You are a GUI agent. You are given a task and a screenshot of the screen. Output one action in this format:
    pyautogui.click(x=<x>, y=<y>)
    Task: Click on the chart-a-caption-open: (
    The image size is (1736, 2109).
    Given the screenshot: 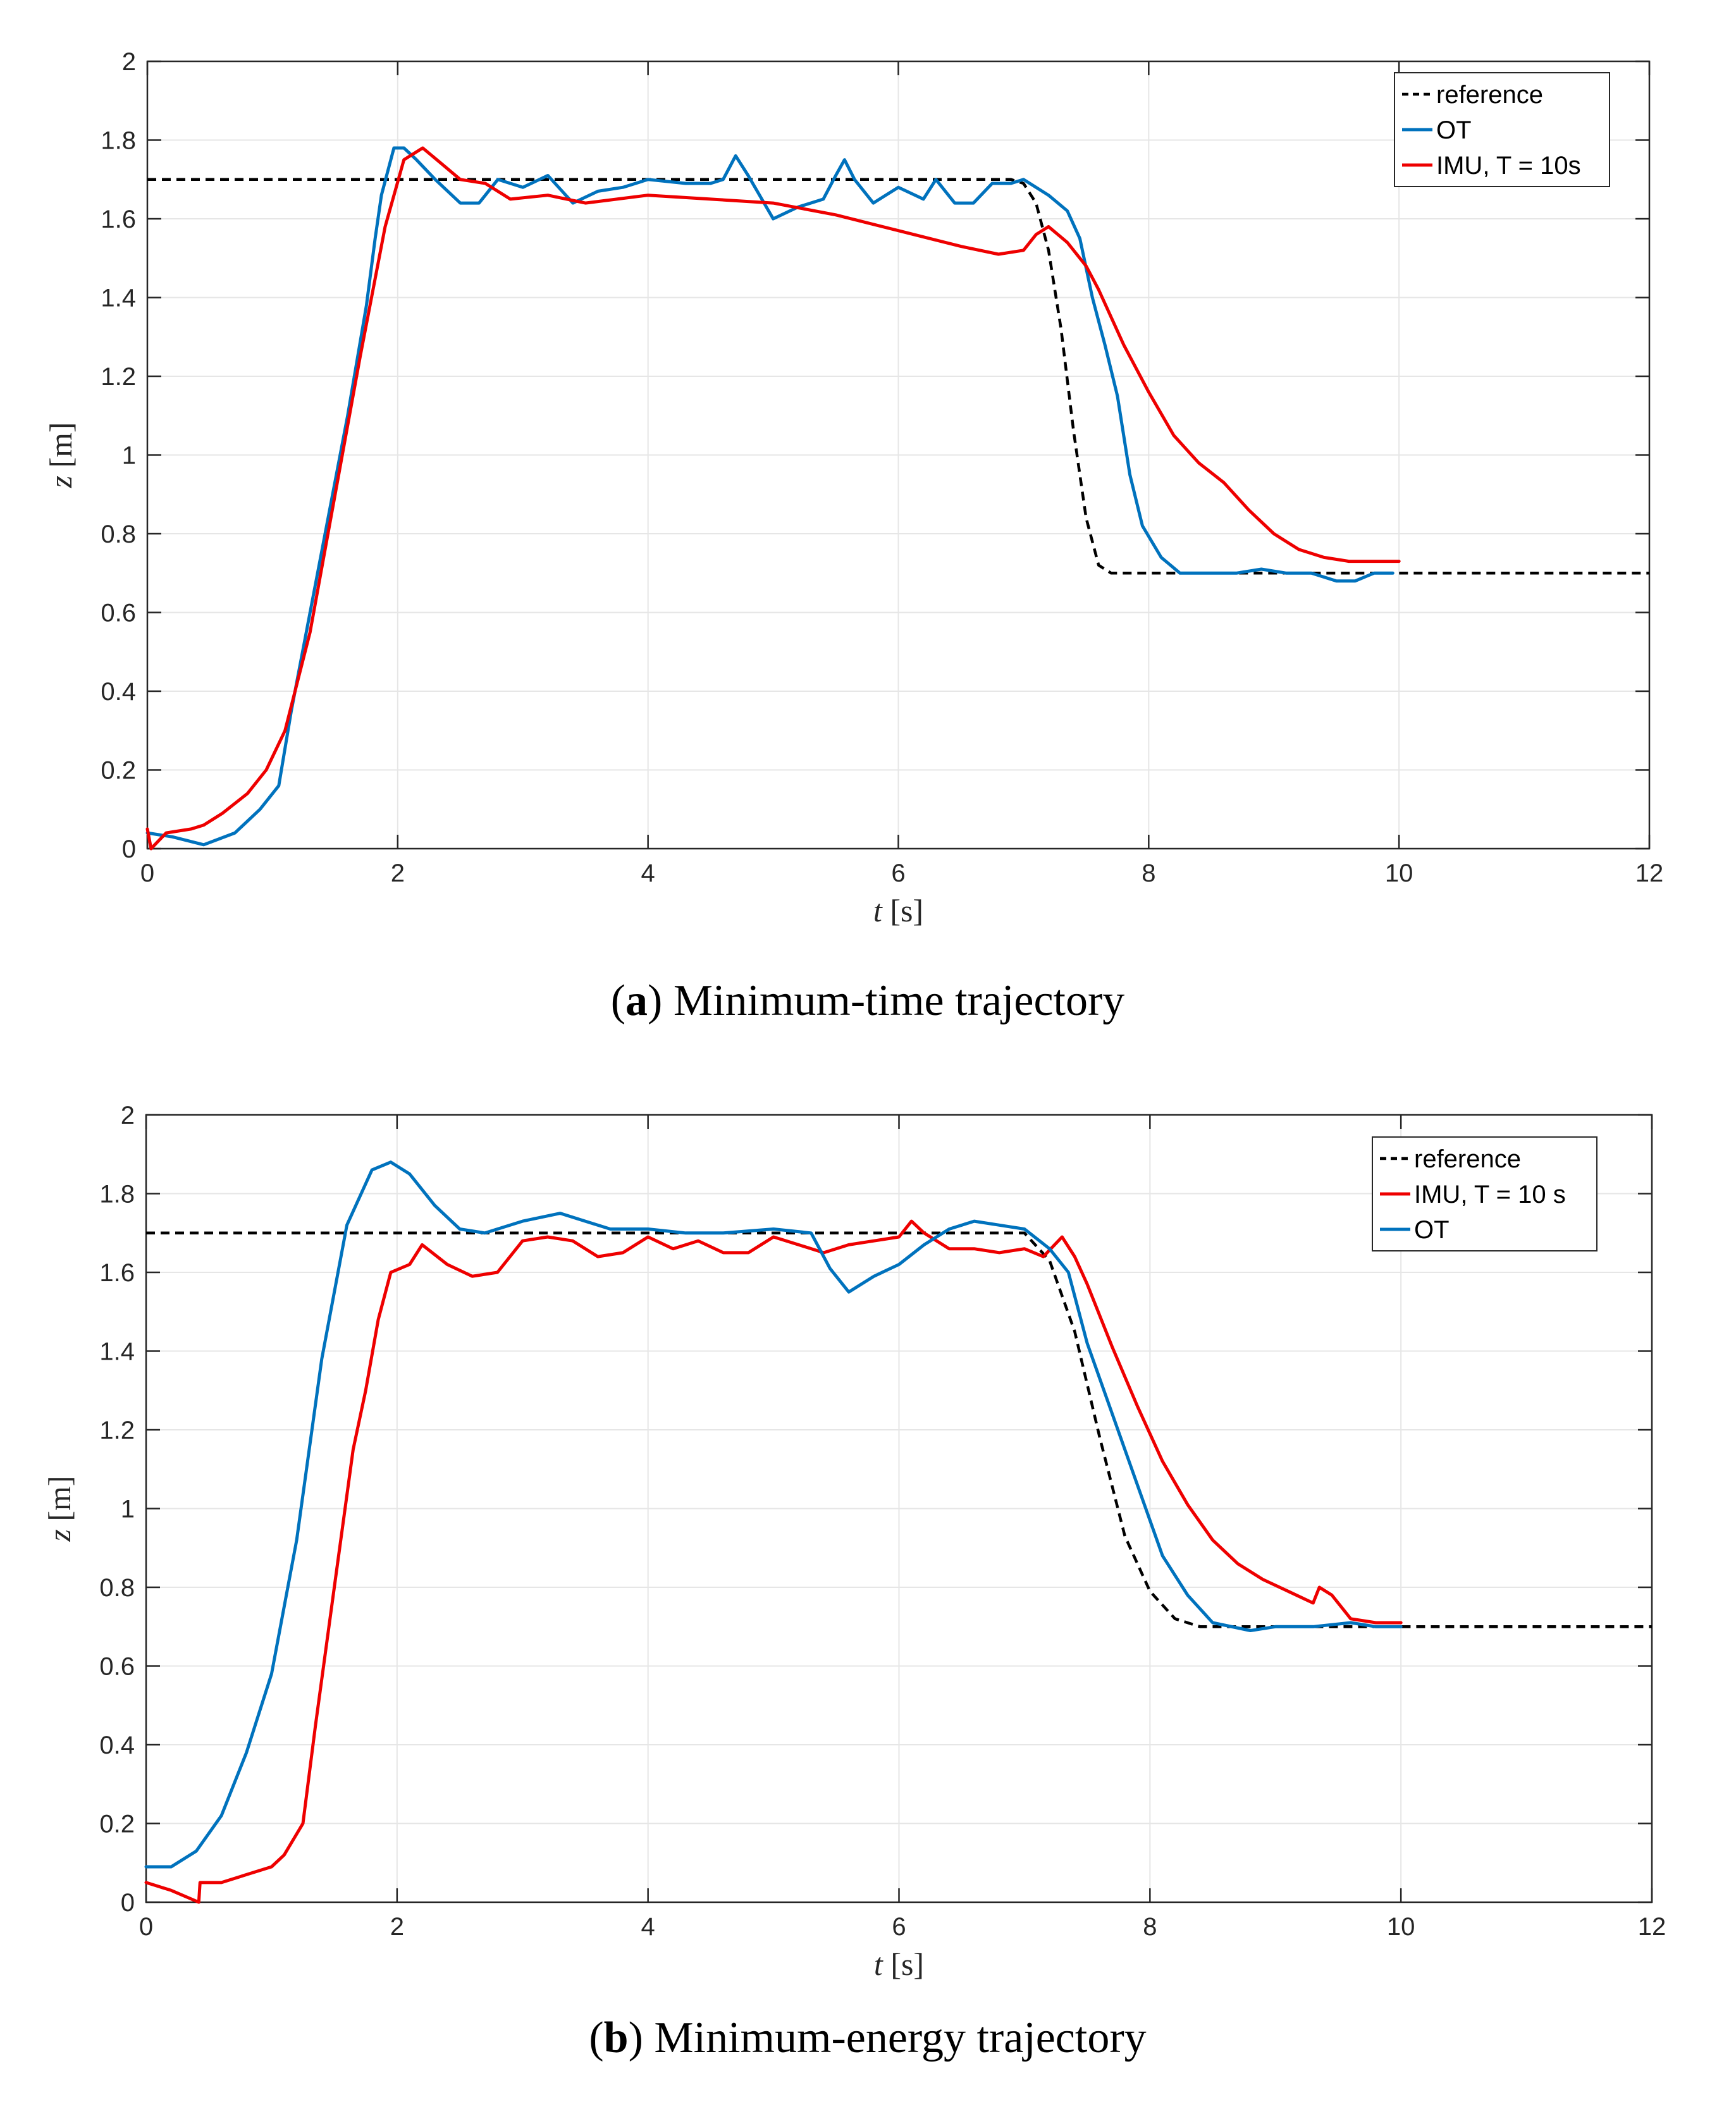 What is the action you would take?
    pyautogui.click(x=618, y=1001)
    